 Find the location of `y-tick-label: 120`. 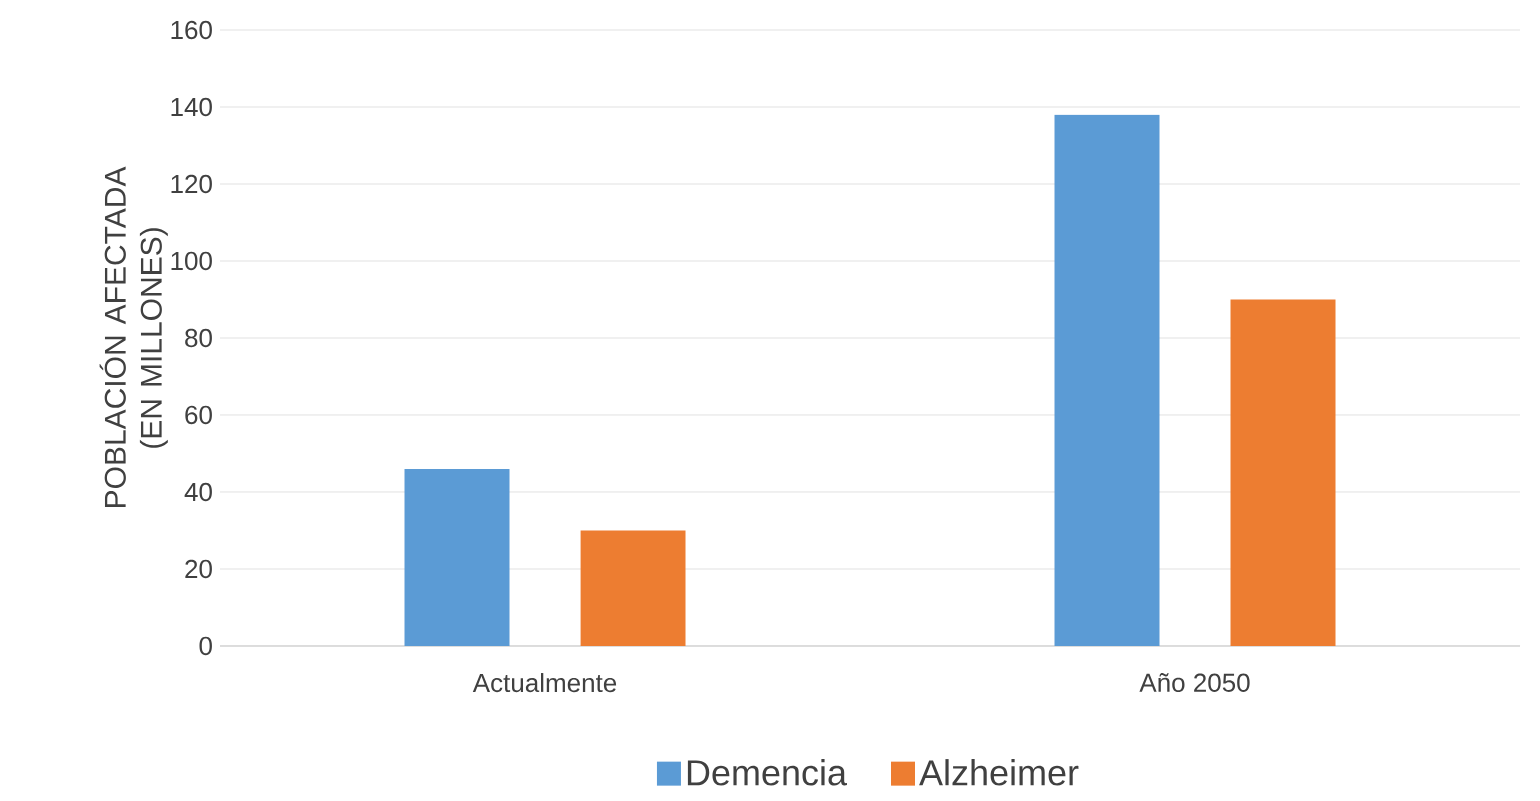

y-tick-label: 120 is located at coordinates (191, 184).